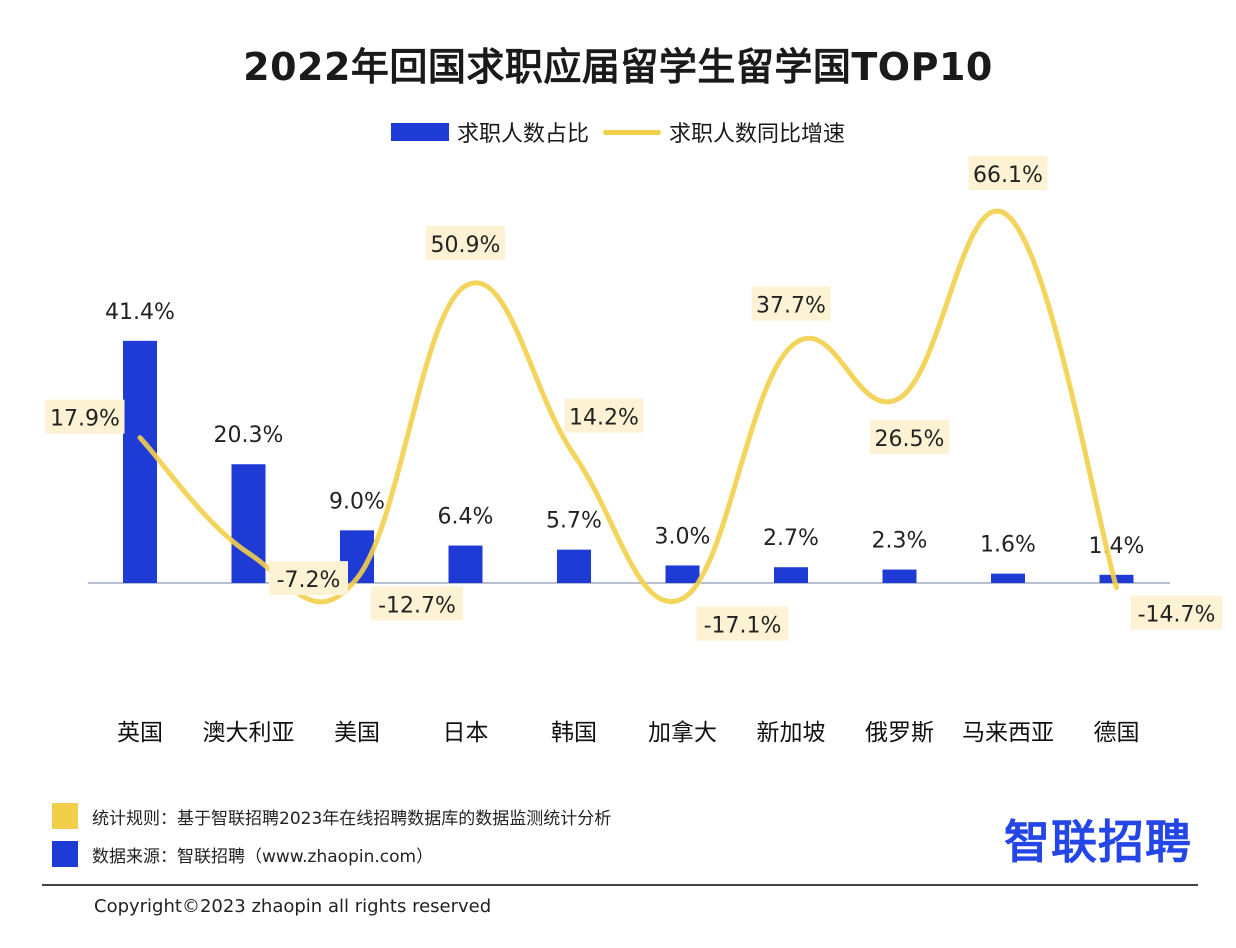 Image resolution: width=1236 pixels, height=948 pixels. I want to click on line-label-7: 26.5%, so click(910, 439).